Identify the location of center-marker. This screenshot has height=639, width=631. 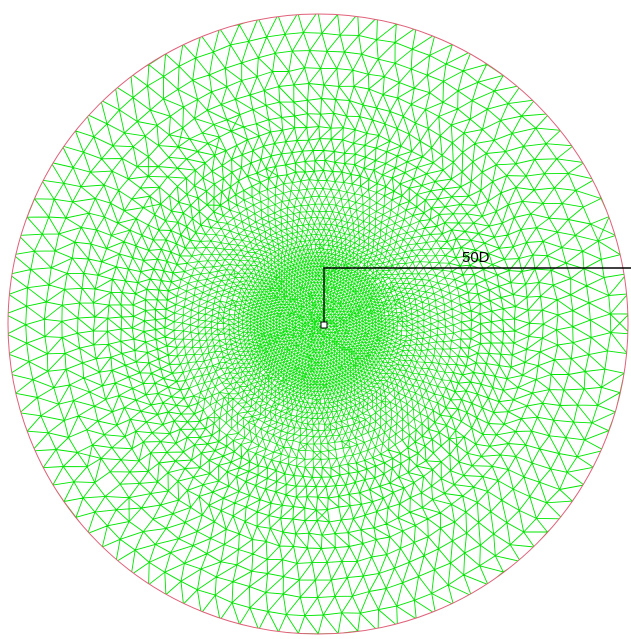
(324, 325).